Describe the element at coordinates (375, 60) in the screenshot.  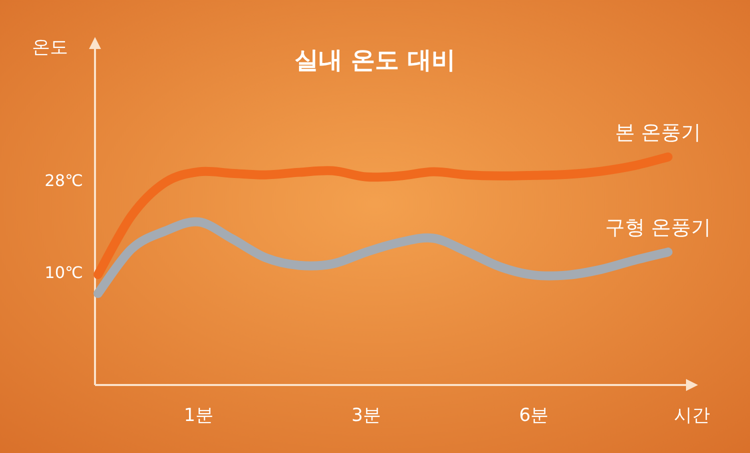
I see `chart-title: 실내 온도 대비` at that location.